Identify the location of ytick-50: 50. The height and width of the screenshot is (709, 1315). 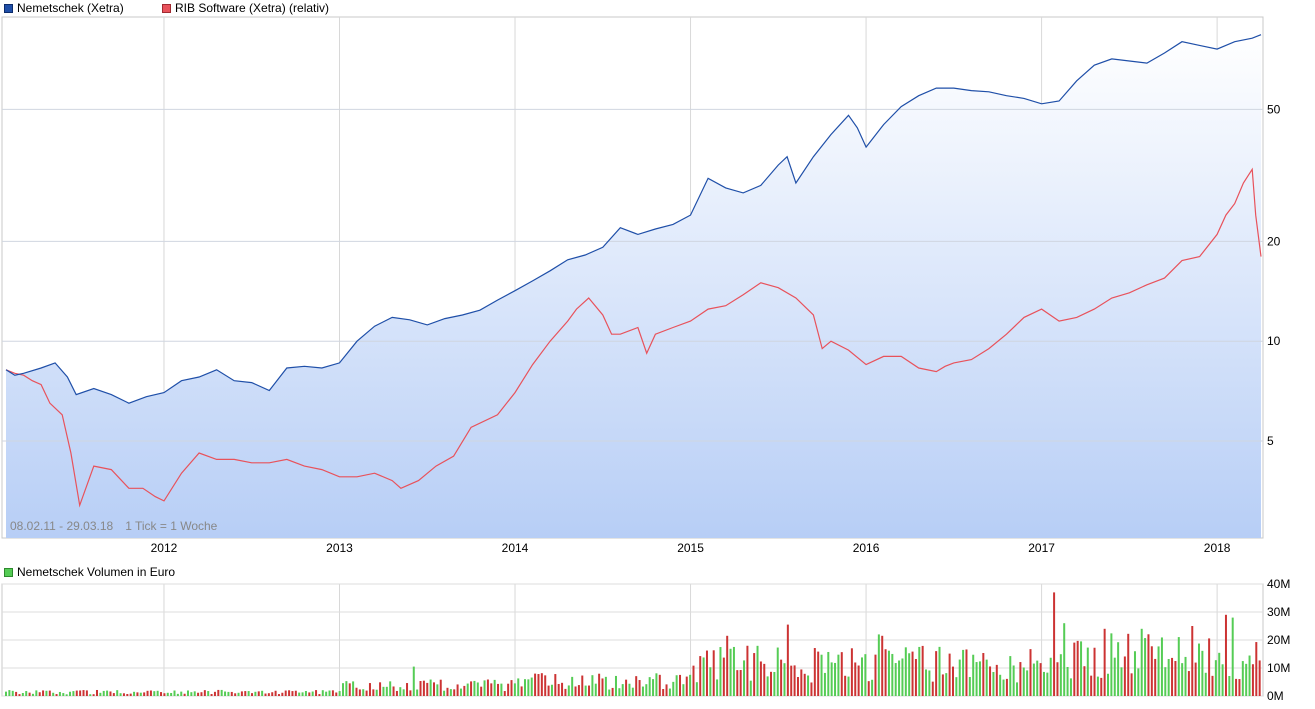
(1274, 109).